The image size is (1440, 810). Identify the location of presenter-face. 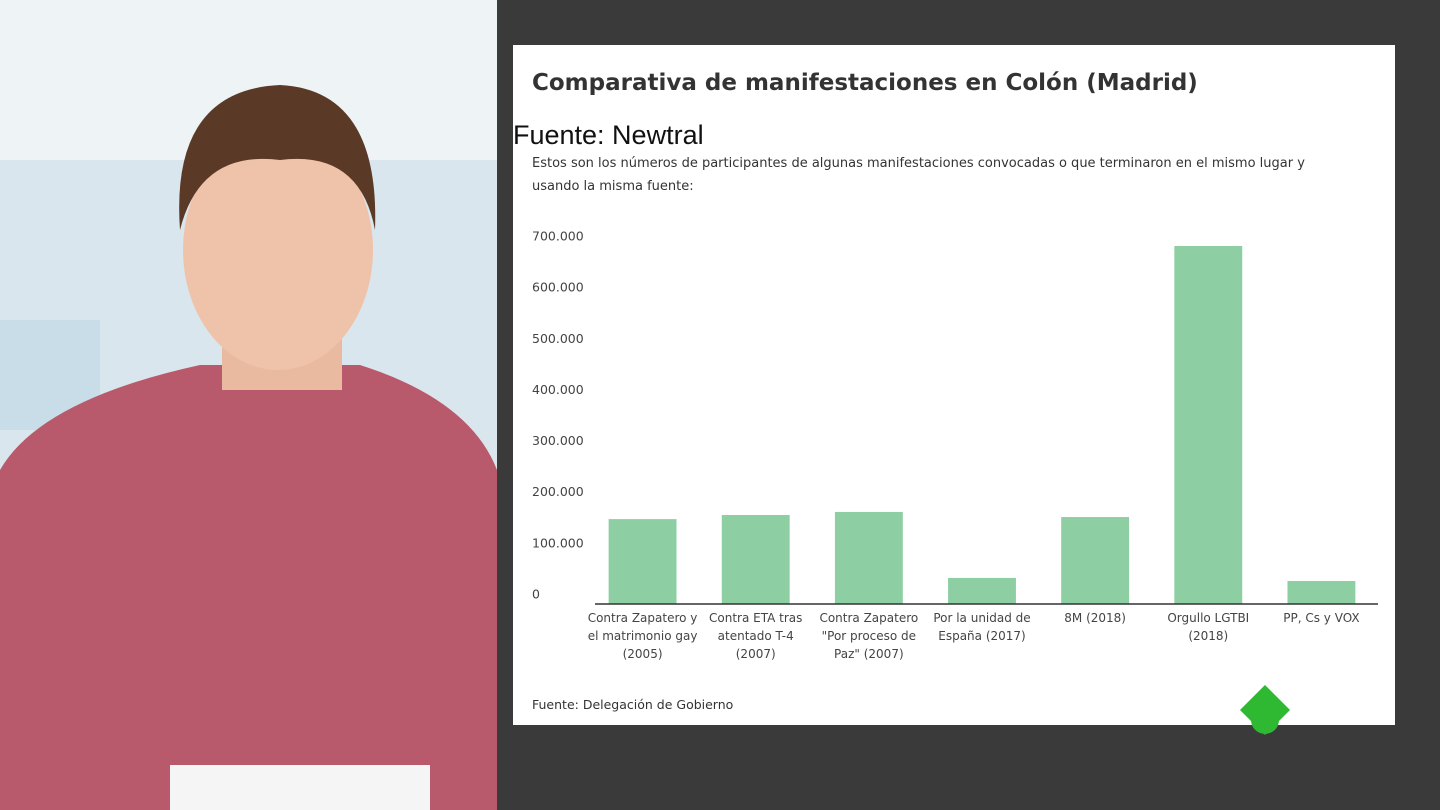
(278, 250).